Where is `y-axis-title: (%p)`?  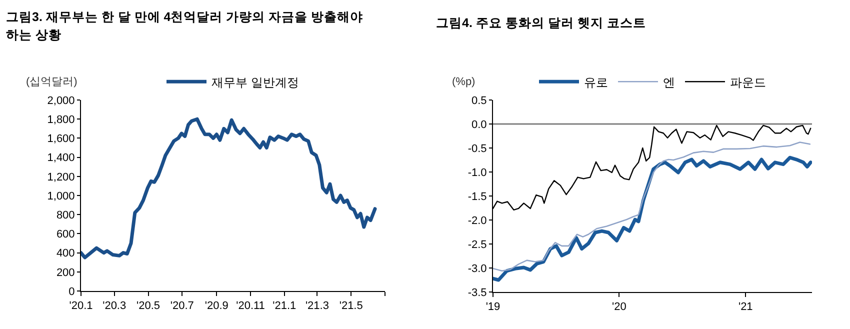 y-axis-title: (%p) is located at coordinates (464, 82).